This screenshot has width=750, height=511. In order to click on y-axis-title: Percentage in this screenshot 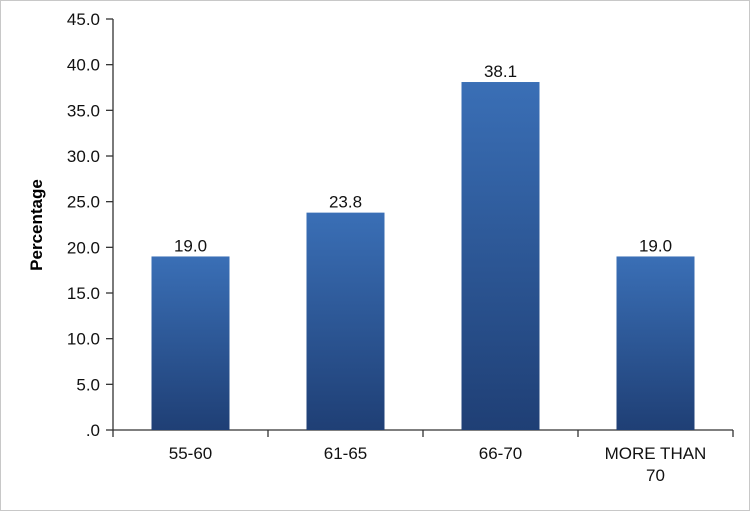, I will do `click(36, 225)`.